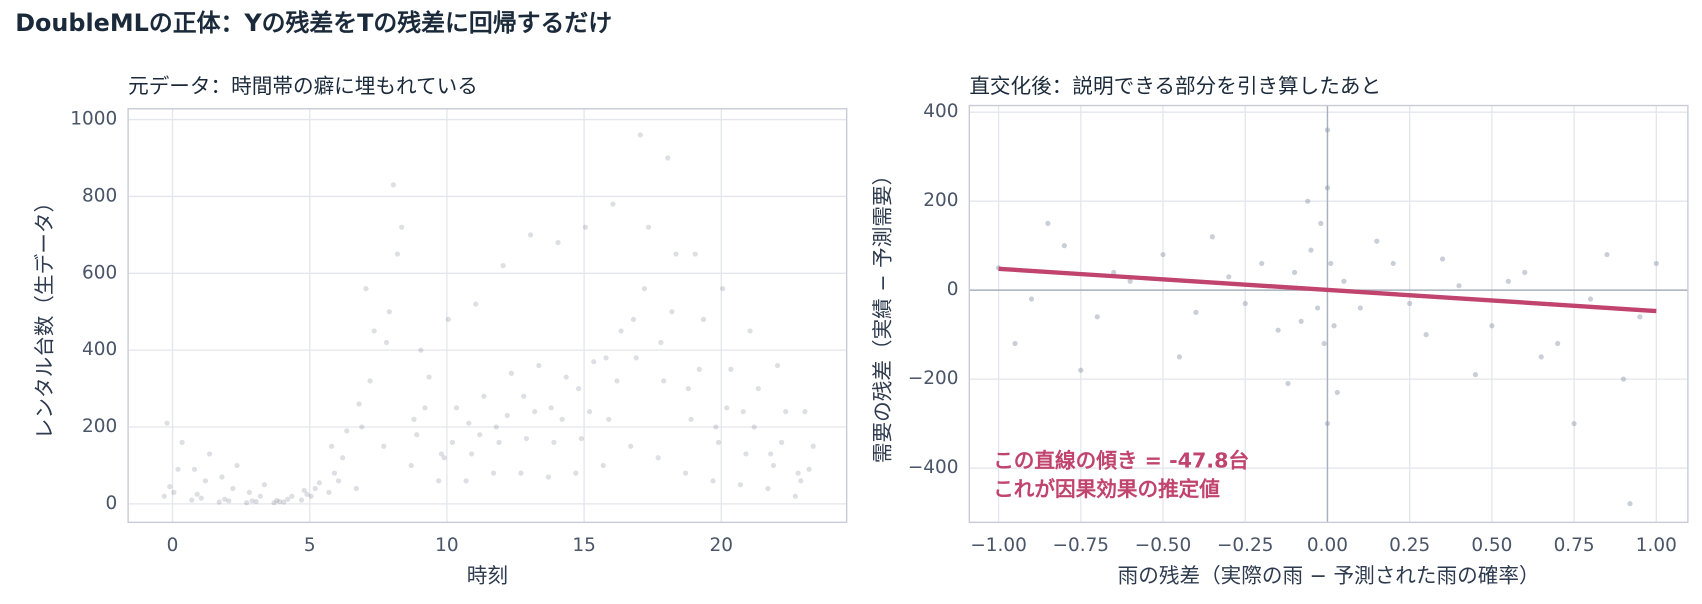 The image size is (1702, 604). What do you see at coordinates (487, 576) in the screenshot?
I see `x-axis-label: 時刻` at bounding box center [487, 576].